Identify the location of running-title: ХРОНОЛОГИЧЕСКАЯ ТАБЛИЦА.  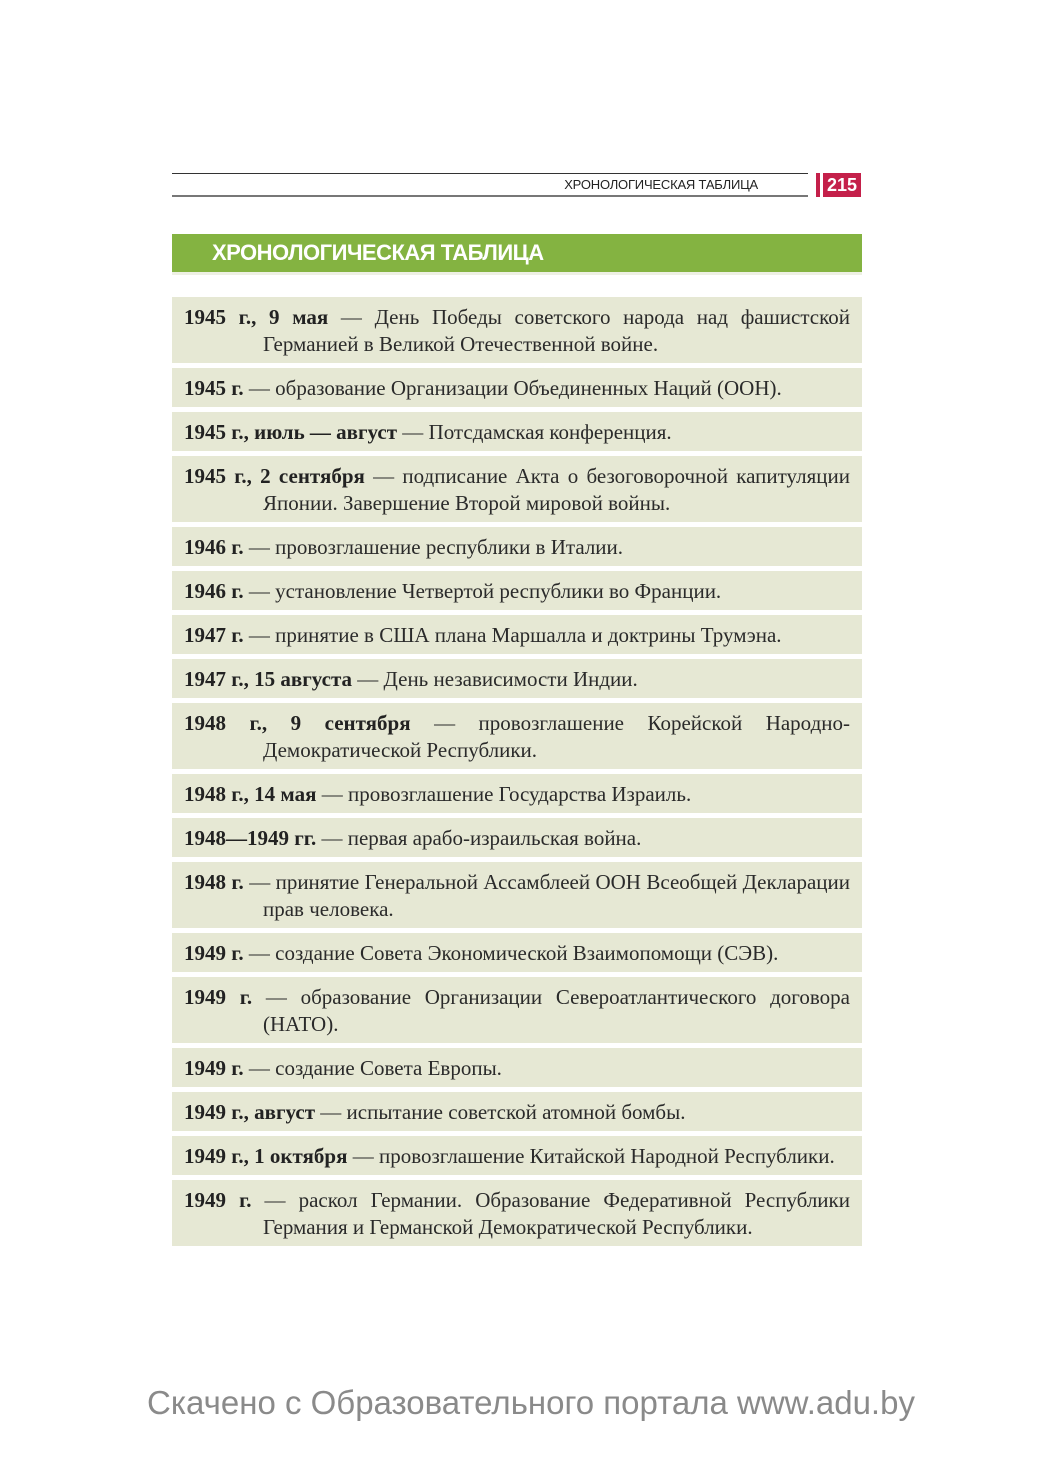
(661, 184).